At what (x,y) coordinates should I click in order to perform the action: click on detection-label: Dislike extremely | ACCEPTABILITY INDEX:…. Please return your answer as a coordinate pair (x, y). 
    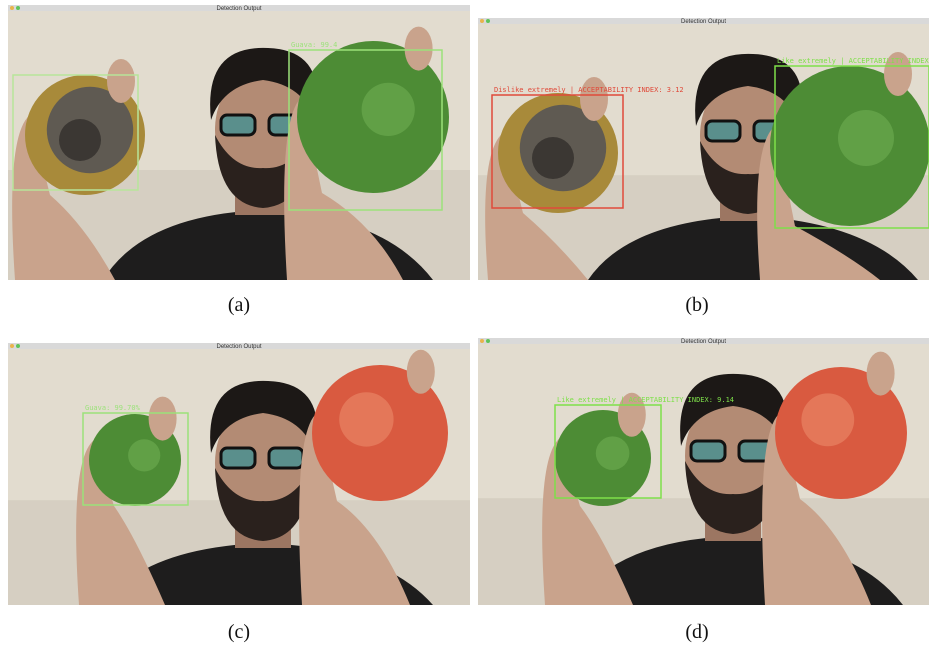
    Looking at the image, I should click on (589, 90).